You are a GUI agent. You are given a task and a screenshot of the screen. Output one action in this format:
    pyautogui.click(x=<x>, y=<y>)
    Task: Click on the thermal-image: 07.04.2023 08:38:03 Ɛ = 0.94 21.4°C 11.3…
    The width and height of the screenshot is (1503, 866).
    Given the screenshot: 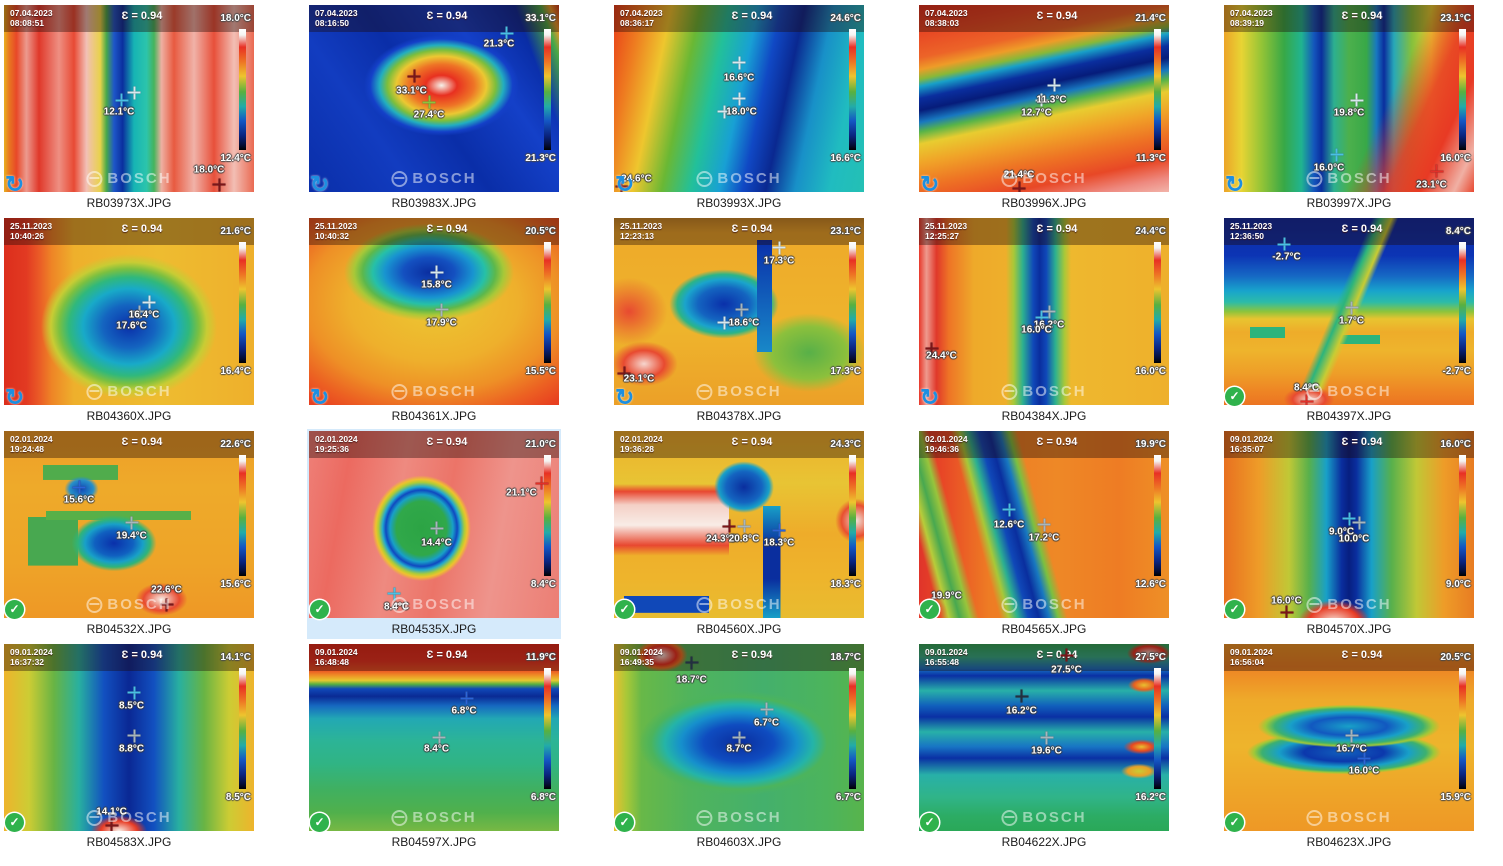 What is the action you would take?
    pyautogui.click(x=1044, y=98)
    